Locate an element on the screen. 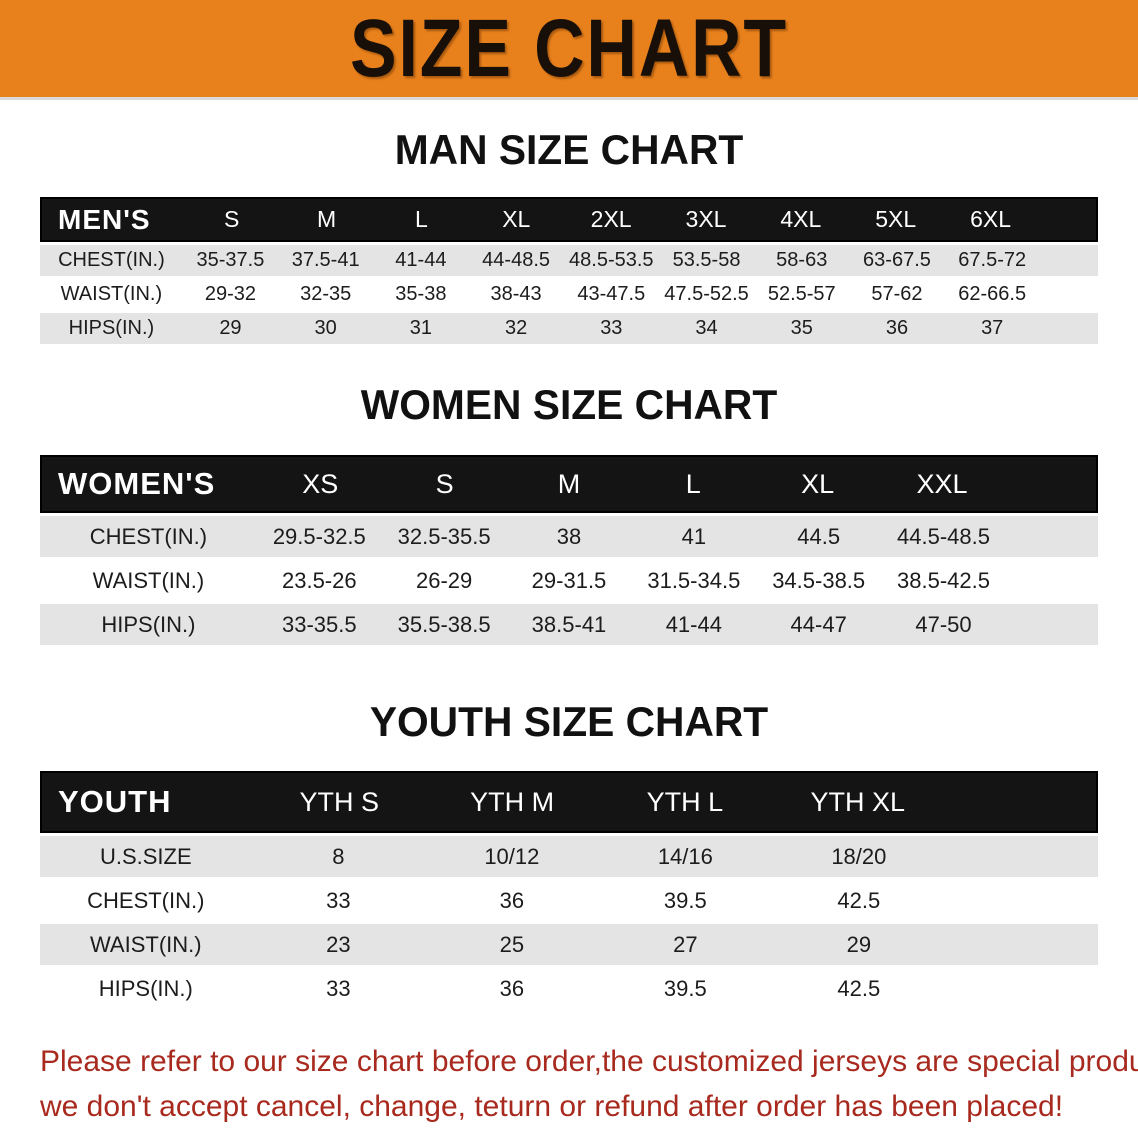  men-size-col-header: 6XL is located at coordinates (991, 219).